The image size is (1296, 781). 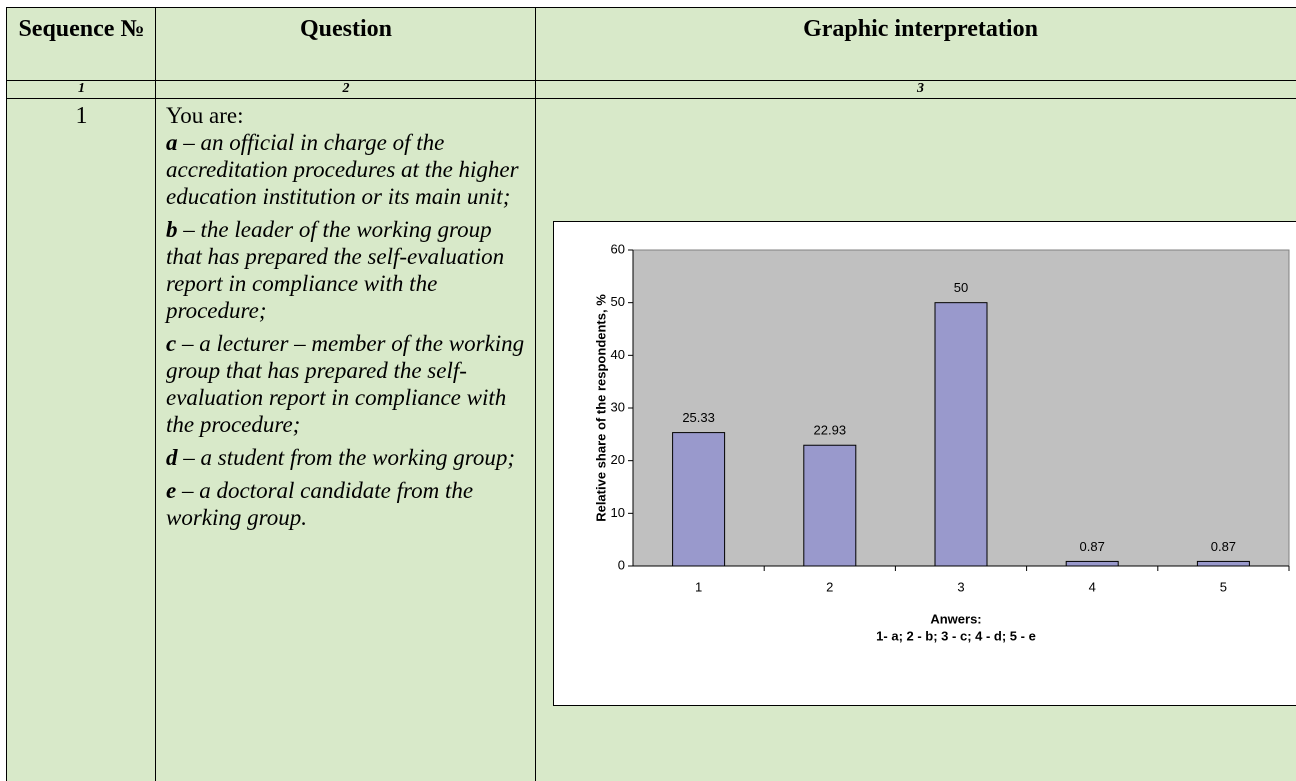 What do you see at coordinates (829, 586) in the screenshot?
I see `x-tick-label: 2` at bounding box center [829, 586].